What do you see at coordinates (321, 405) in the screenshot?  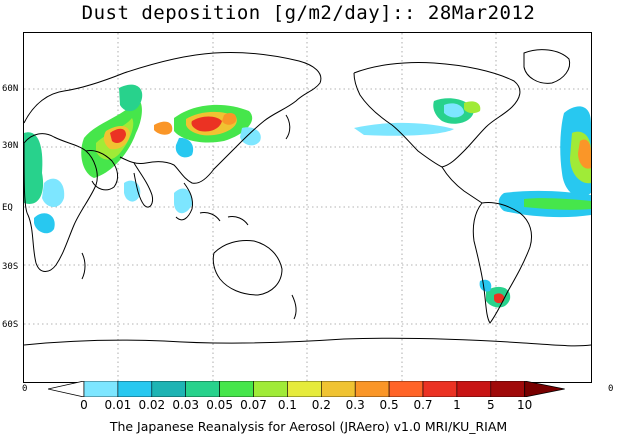 I see `colorbar-tick-label: 0.2` at bounding box center [321, 405].